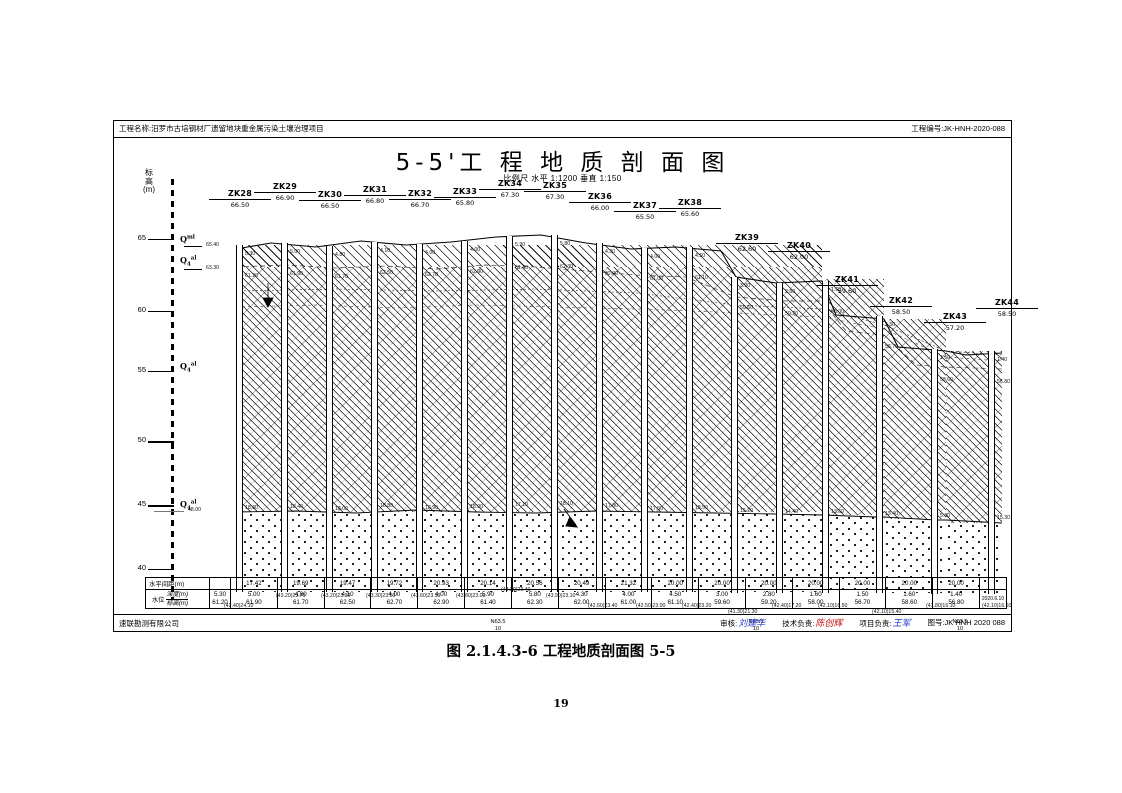  I want to click on axis-title: 标 高 (m), so click(149, 181).